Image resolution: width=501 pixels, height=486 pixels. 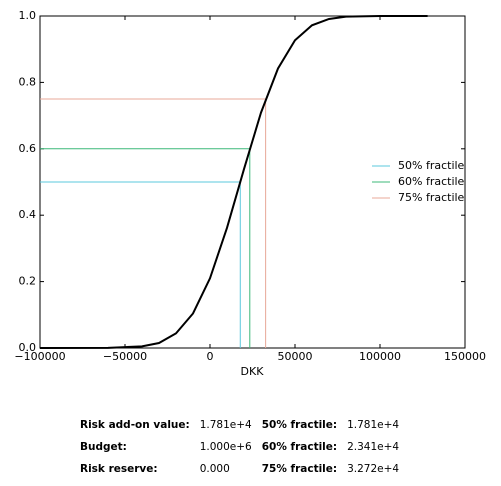 I want to click on field-label: 50% fractile:, so click(x=299, y=425).